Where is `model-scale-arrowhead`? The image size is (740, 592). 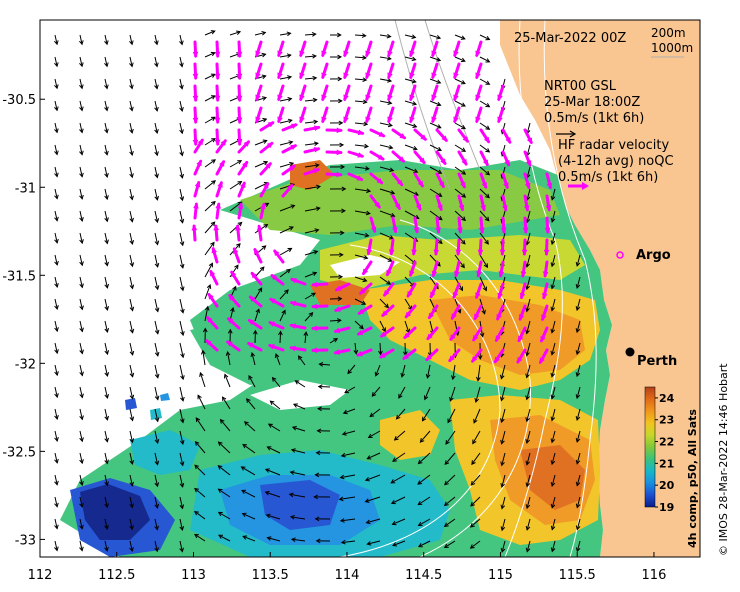
model-scale-arrowhead is located at coordinates (573, 134).